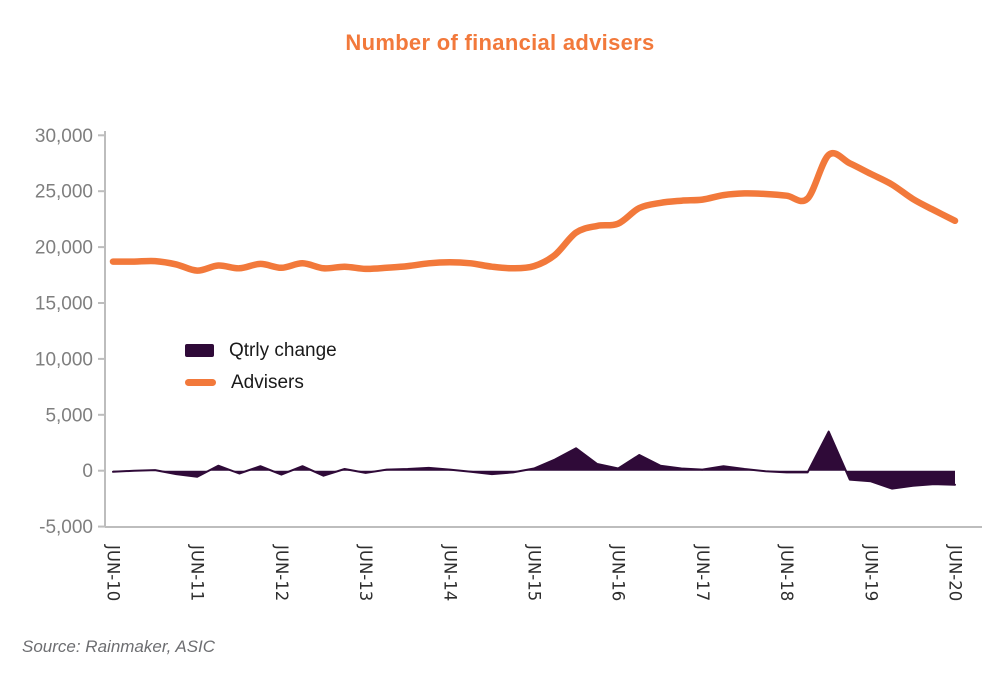 The height and width of the screenshot is (679, 1000). I want to click on y-axis-tick-label: 20,000, so click(64, 248).